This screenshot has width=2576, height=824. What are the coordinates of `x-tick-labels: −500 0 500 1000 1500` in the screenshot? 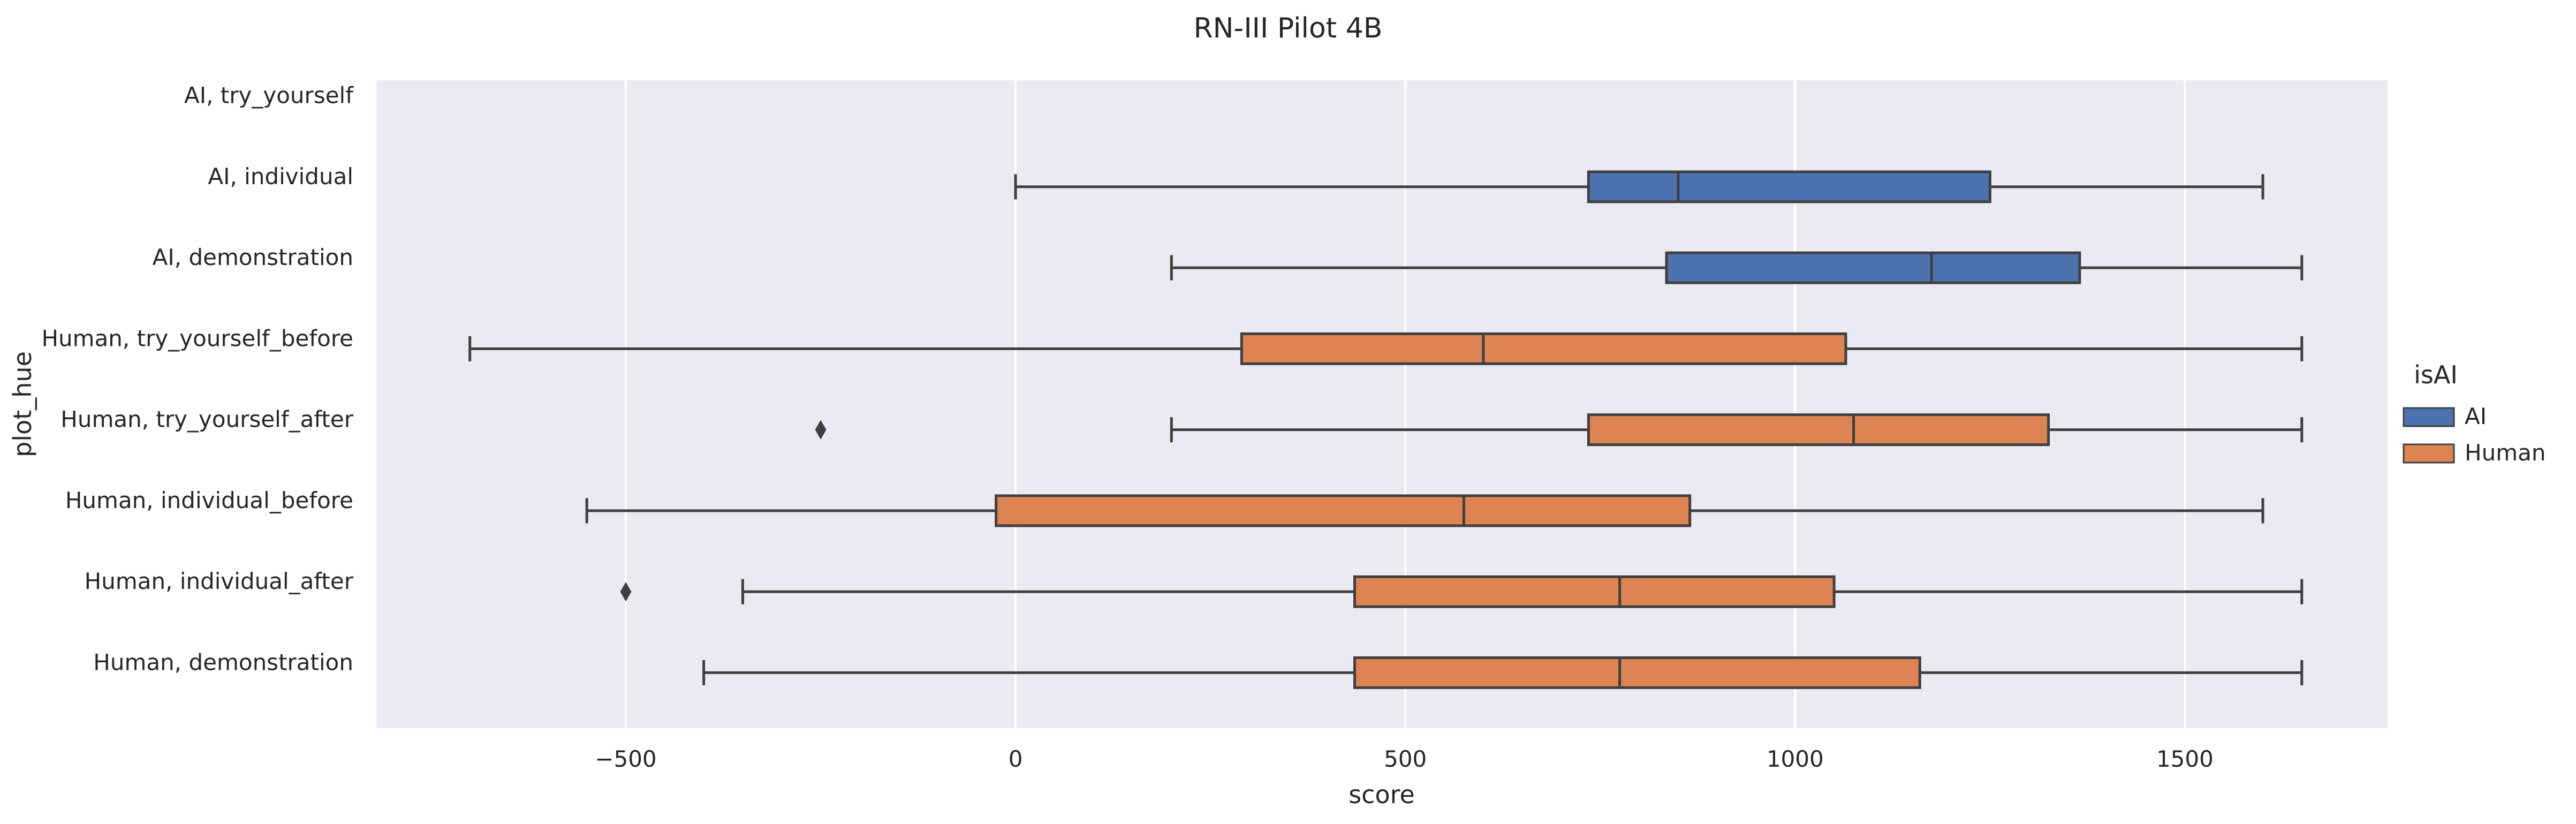 It's located at (1404, 759).